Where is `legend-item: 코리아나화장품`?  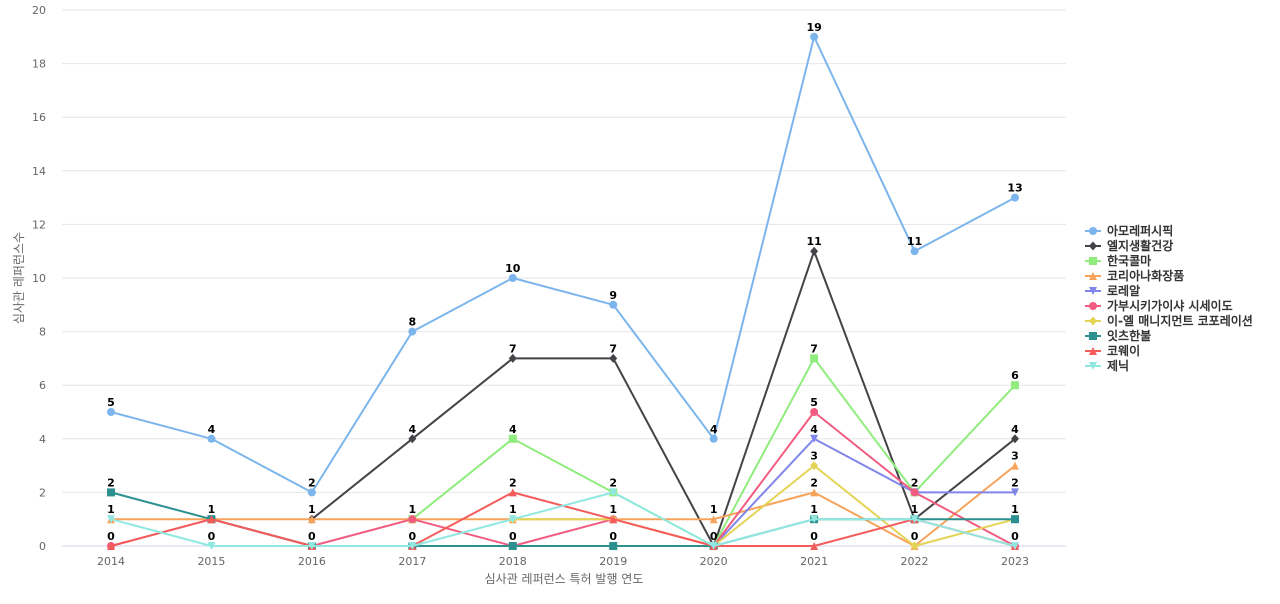
legend-item: 코리아나화장품 is located at coordinates (1134, 275).